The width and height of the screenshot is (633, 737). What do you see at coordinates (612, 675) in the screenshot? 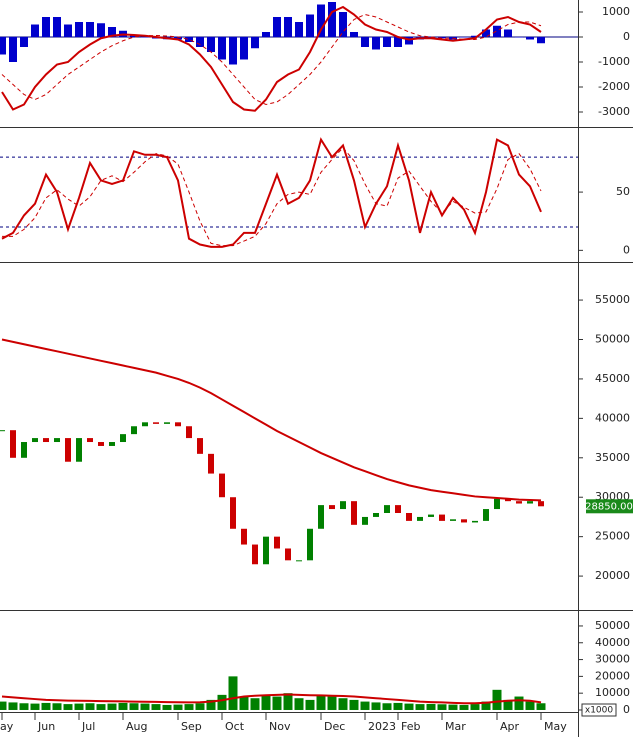
I see `y-tick-label: 20000` at bounding box center [612, 675].